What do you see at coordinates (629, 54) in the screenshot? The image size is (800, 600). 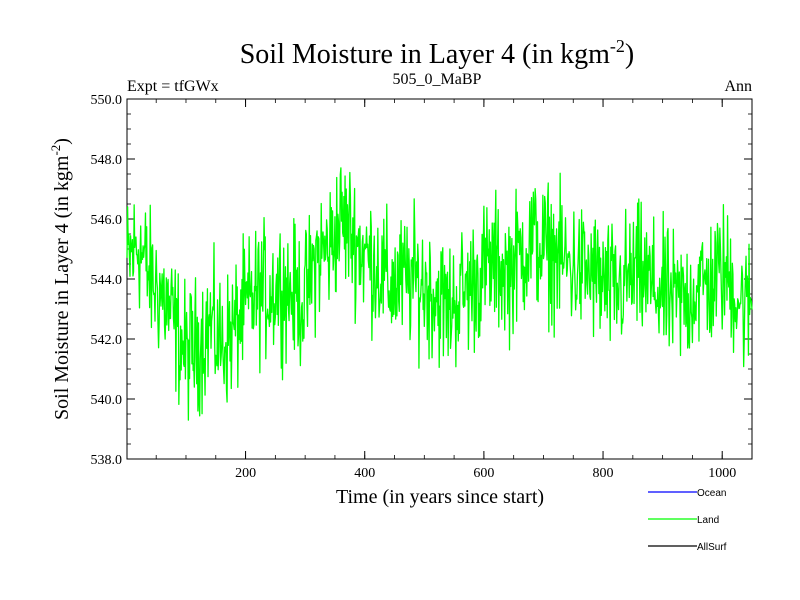 I see `chart-title-end: )` at bounding box center [629, 54].